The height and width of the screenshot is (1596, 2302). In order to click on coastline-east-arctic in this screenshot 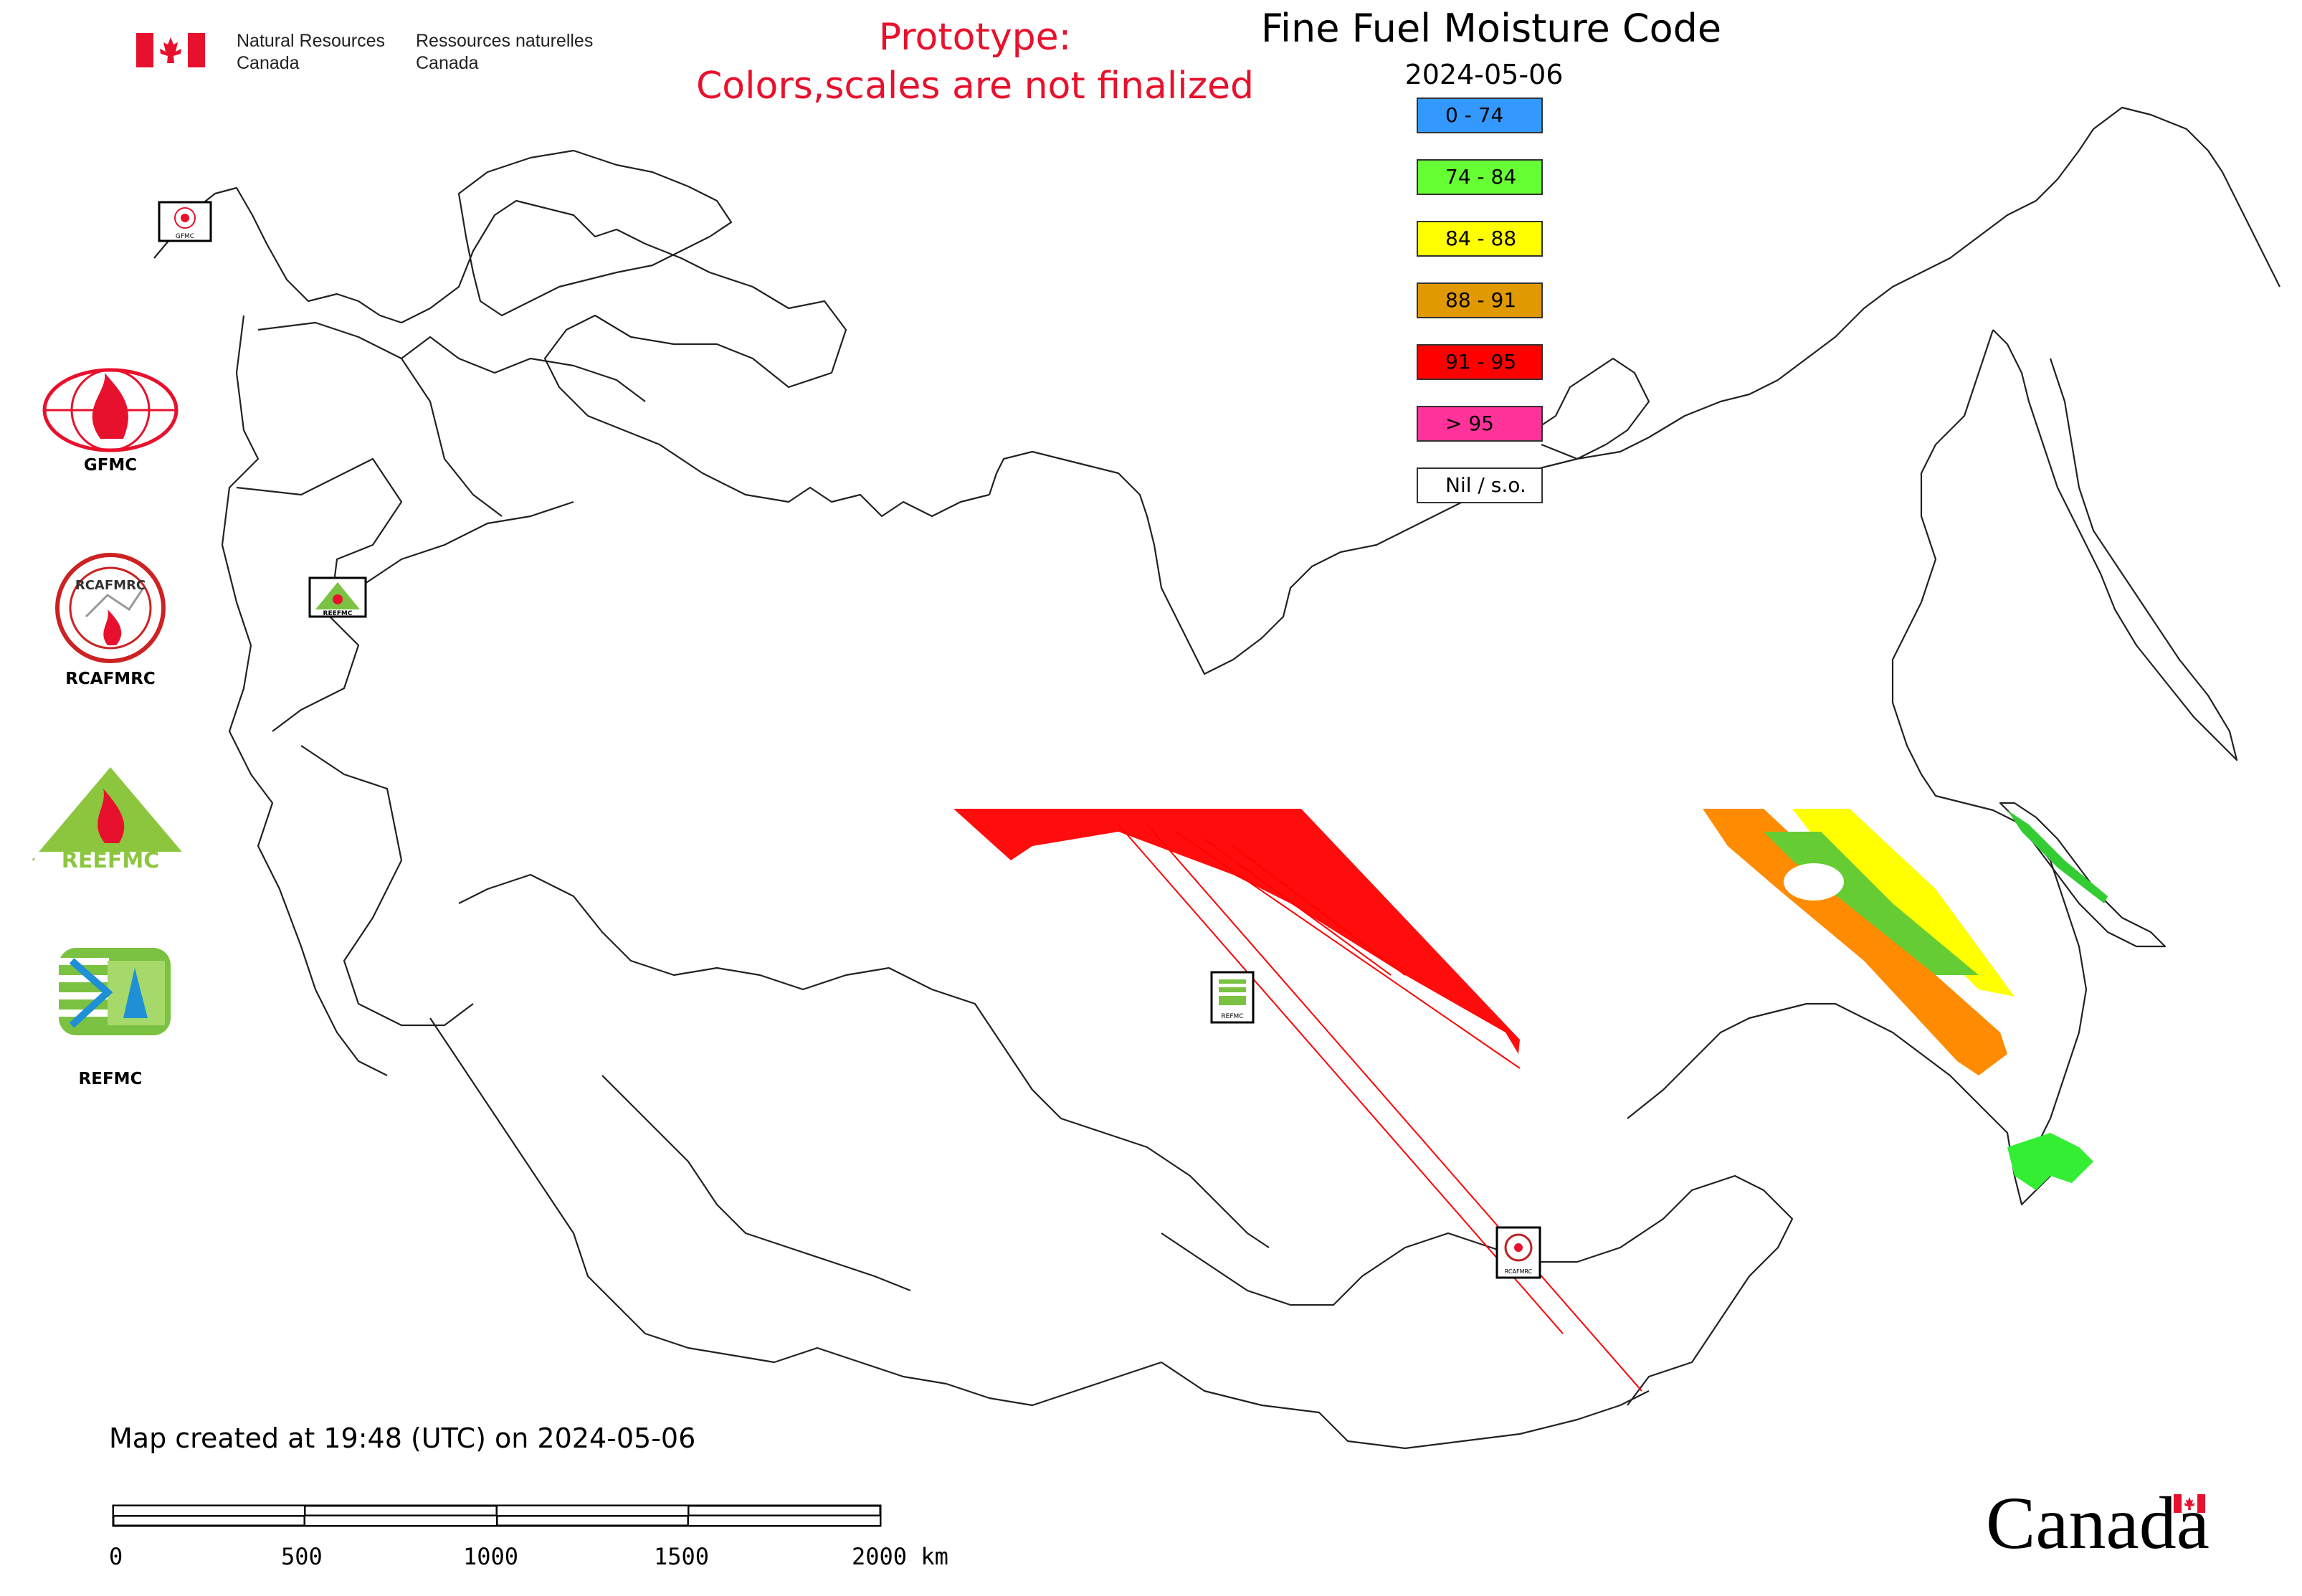, I will do `click(1911, 283)`.